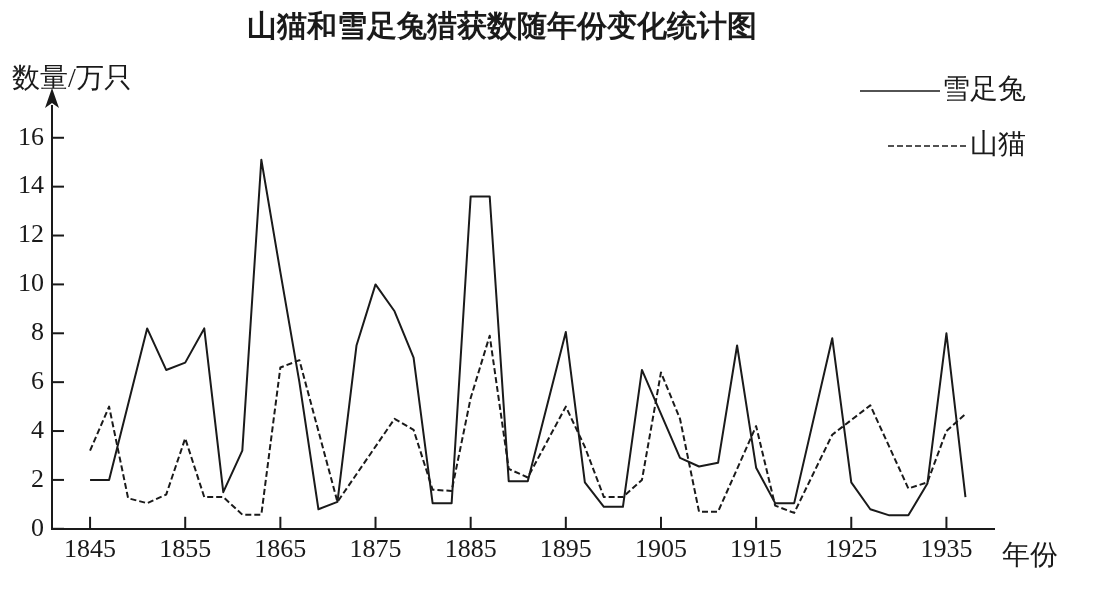 The width and height of the screenshot is (1104, 592). What do you see at coordinates (1030, 555) in the screenshot?
I see `x-axis-title: 年份` at bounding box center [1030, 555].